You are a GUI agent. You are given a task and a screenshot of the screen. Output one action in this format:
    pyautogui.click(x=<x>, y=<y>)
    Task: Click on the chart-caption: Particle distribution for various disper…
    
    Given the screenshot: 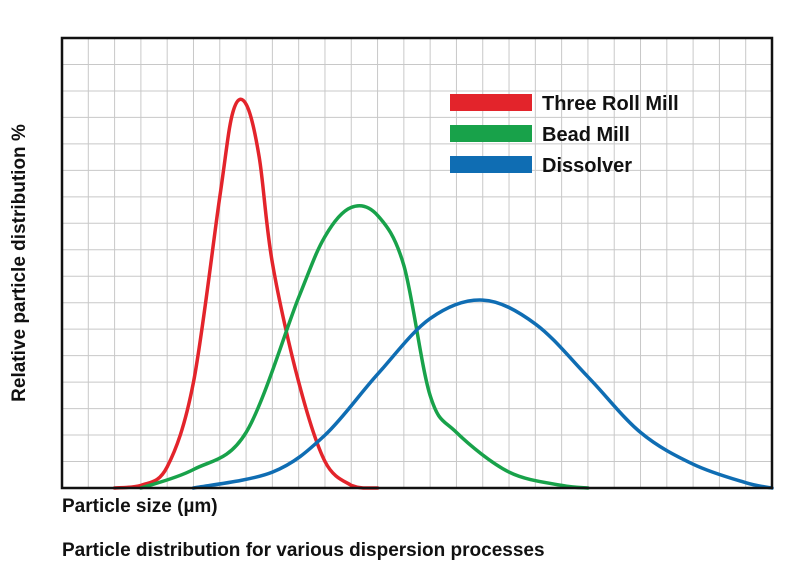 What is the action you would take?
    pyautogui.click(x=303, y=550)
    